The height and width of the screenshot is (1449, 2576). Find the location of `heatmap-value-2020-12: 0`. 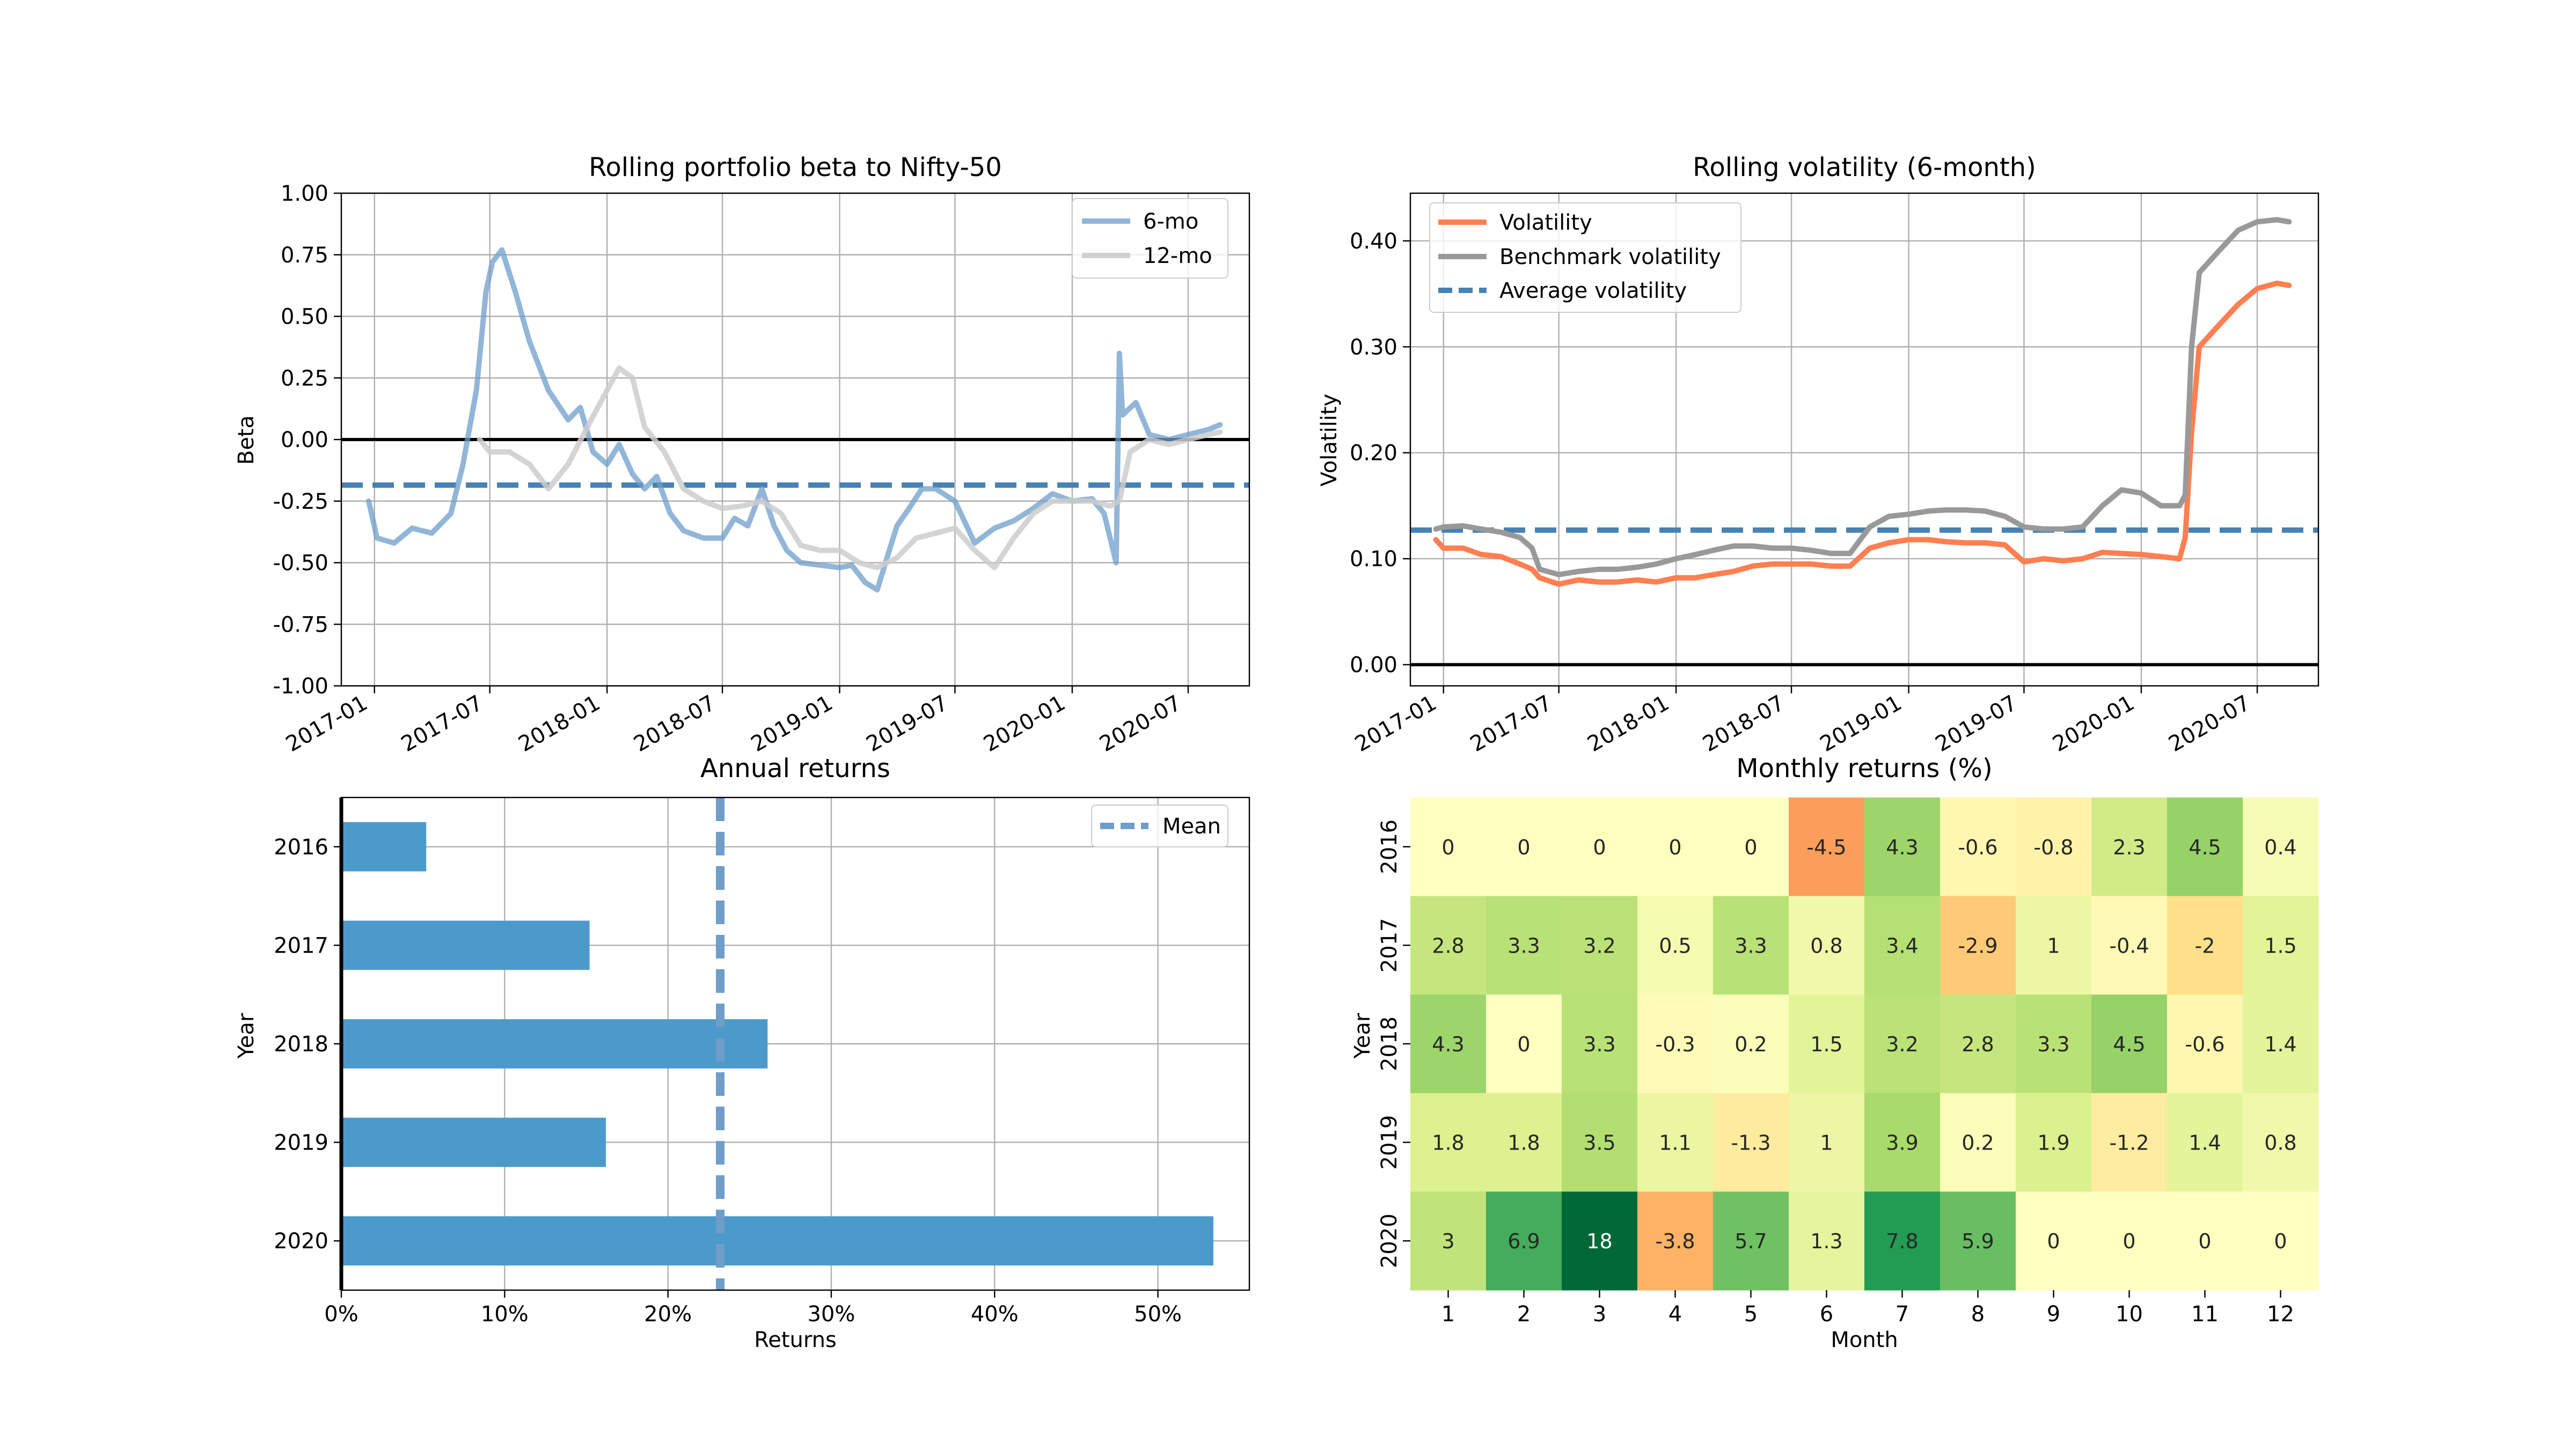

heatmap-value-2020-12: 0 is located at coordinates (2280, 1241).